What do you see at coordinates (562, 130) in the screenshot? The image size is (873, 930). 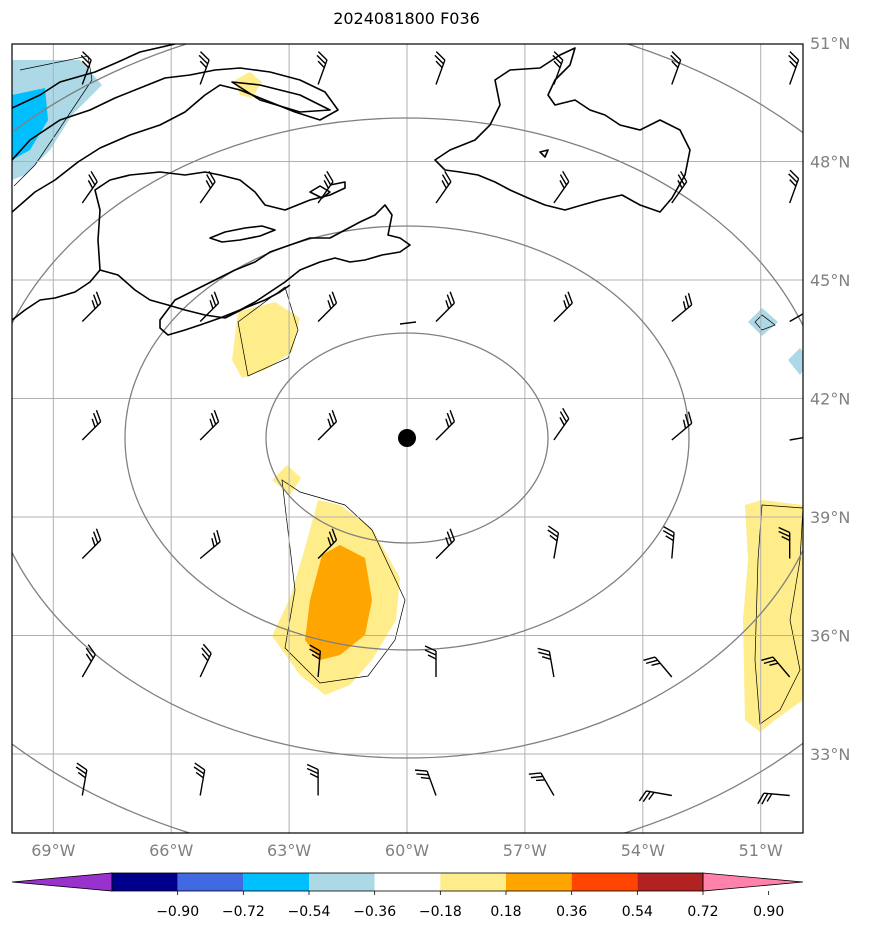 I see `coast-newfoundland` at bounding box center [562, 130].